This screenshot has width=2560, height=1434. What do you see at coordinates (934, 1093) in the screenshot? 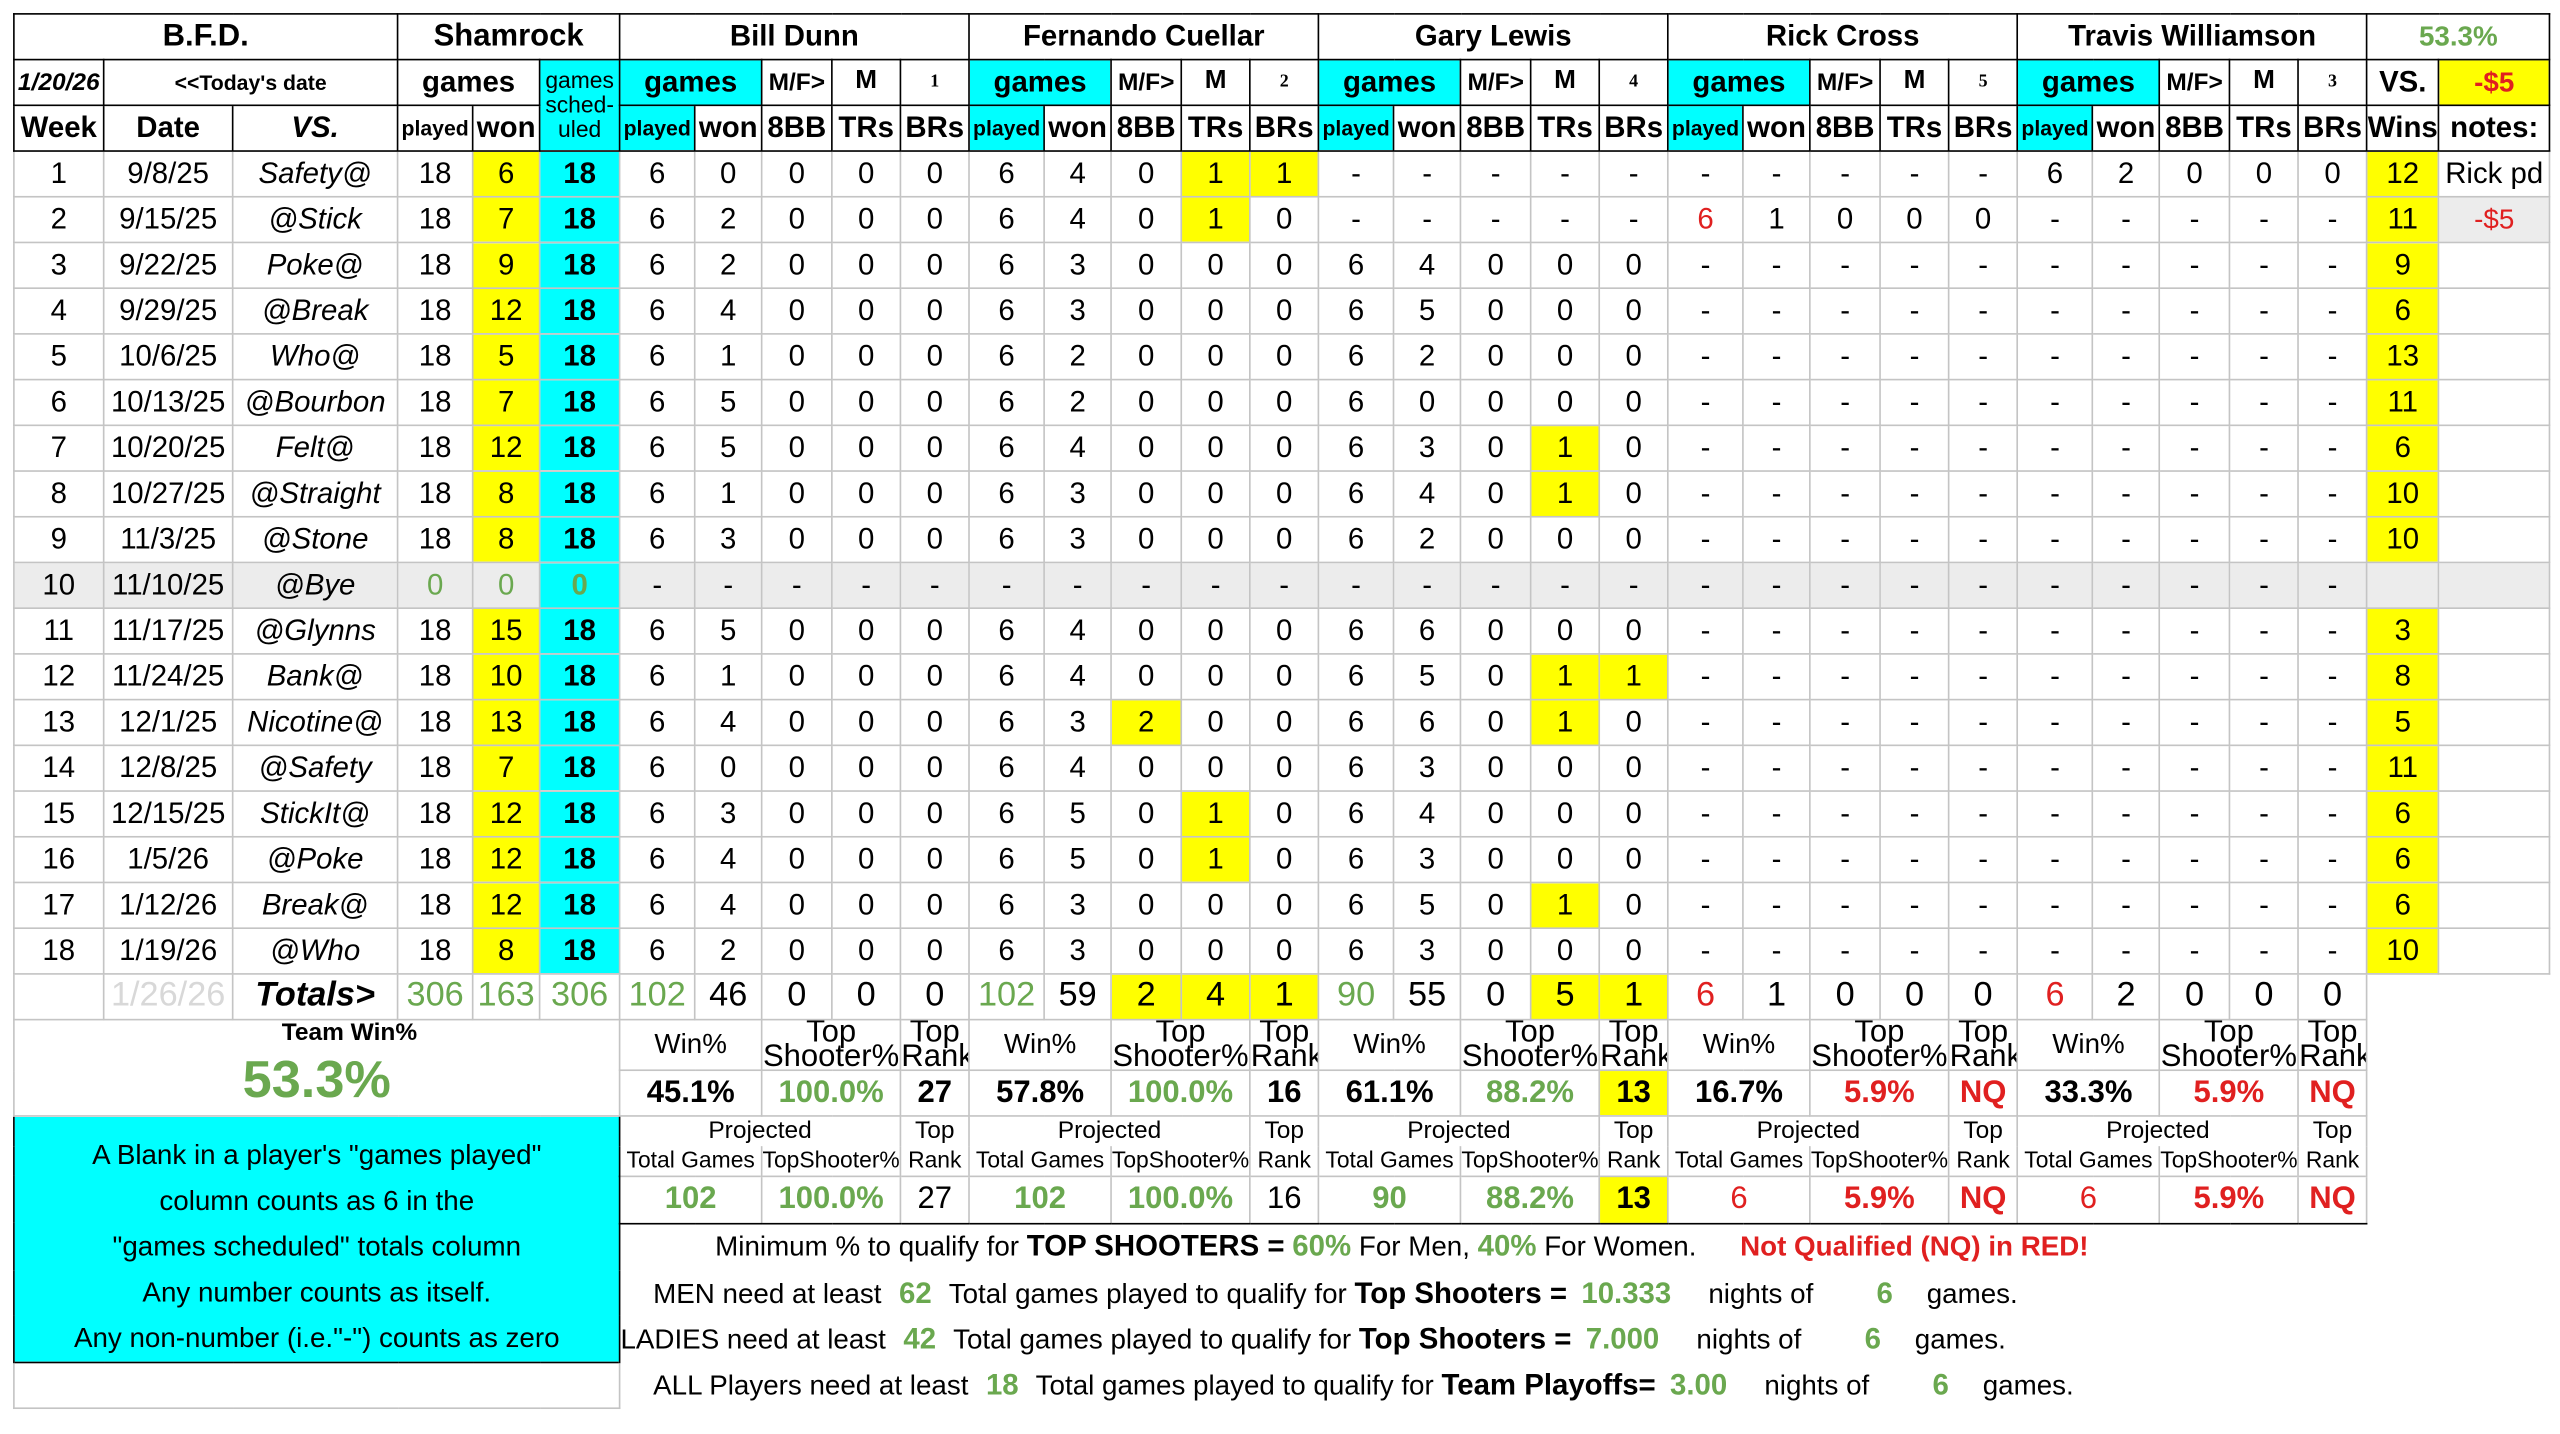
I see `top-rank: 27` at bounding box center [934, 1093].